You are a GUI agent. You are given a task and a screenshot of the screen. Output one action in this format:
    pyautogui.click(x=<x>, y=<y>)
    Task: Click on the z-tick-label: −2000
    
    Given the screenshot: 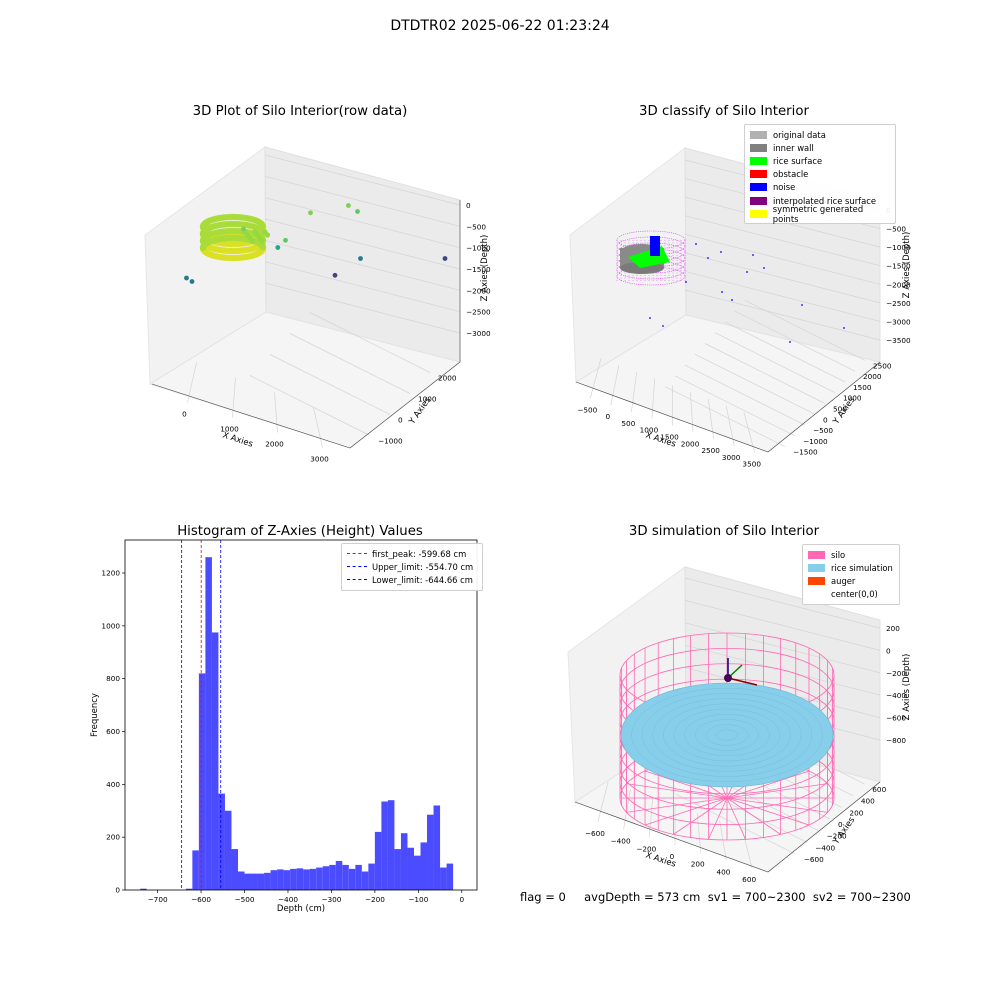 What is the action you would take?
    pyautogui.click(x=478, y=290)
    